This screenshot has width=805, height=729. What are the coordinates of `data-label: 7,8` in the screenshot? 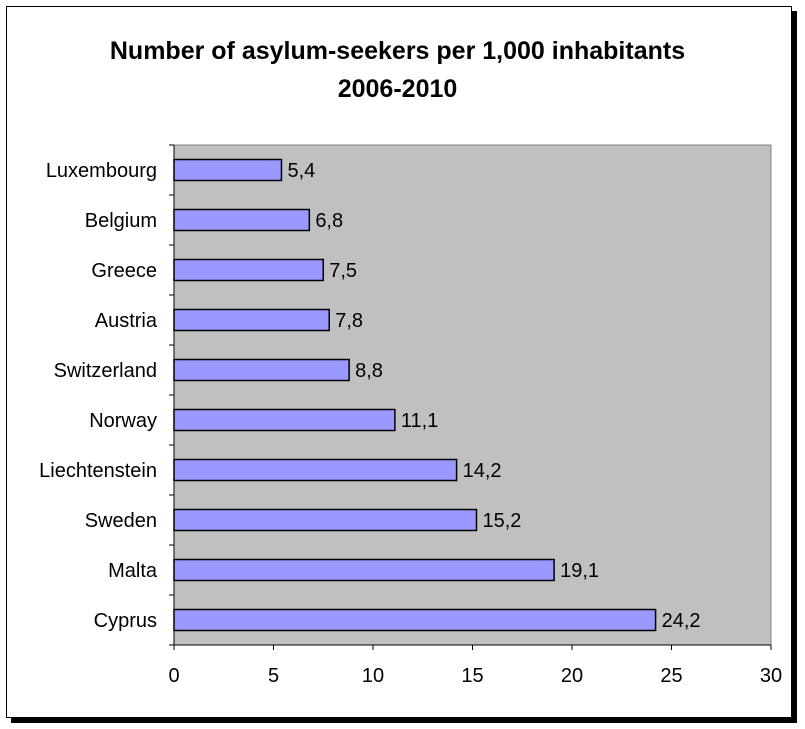 It's located at (349, 321).